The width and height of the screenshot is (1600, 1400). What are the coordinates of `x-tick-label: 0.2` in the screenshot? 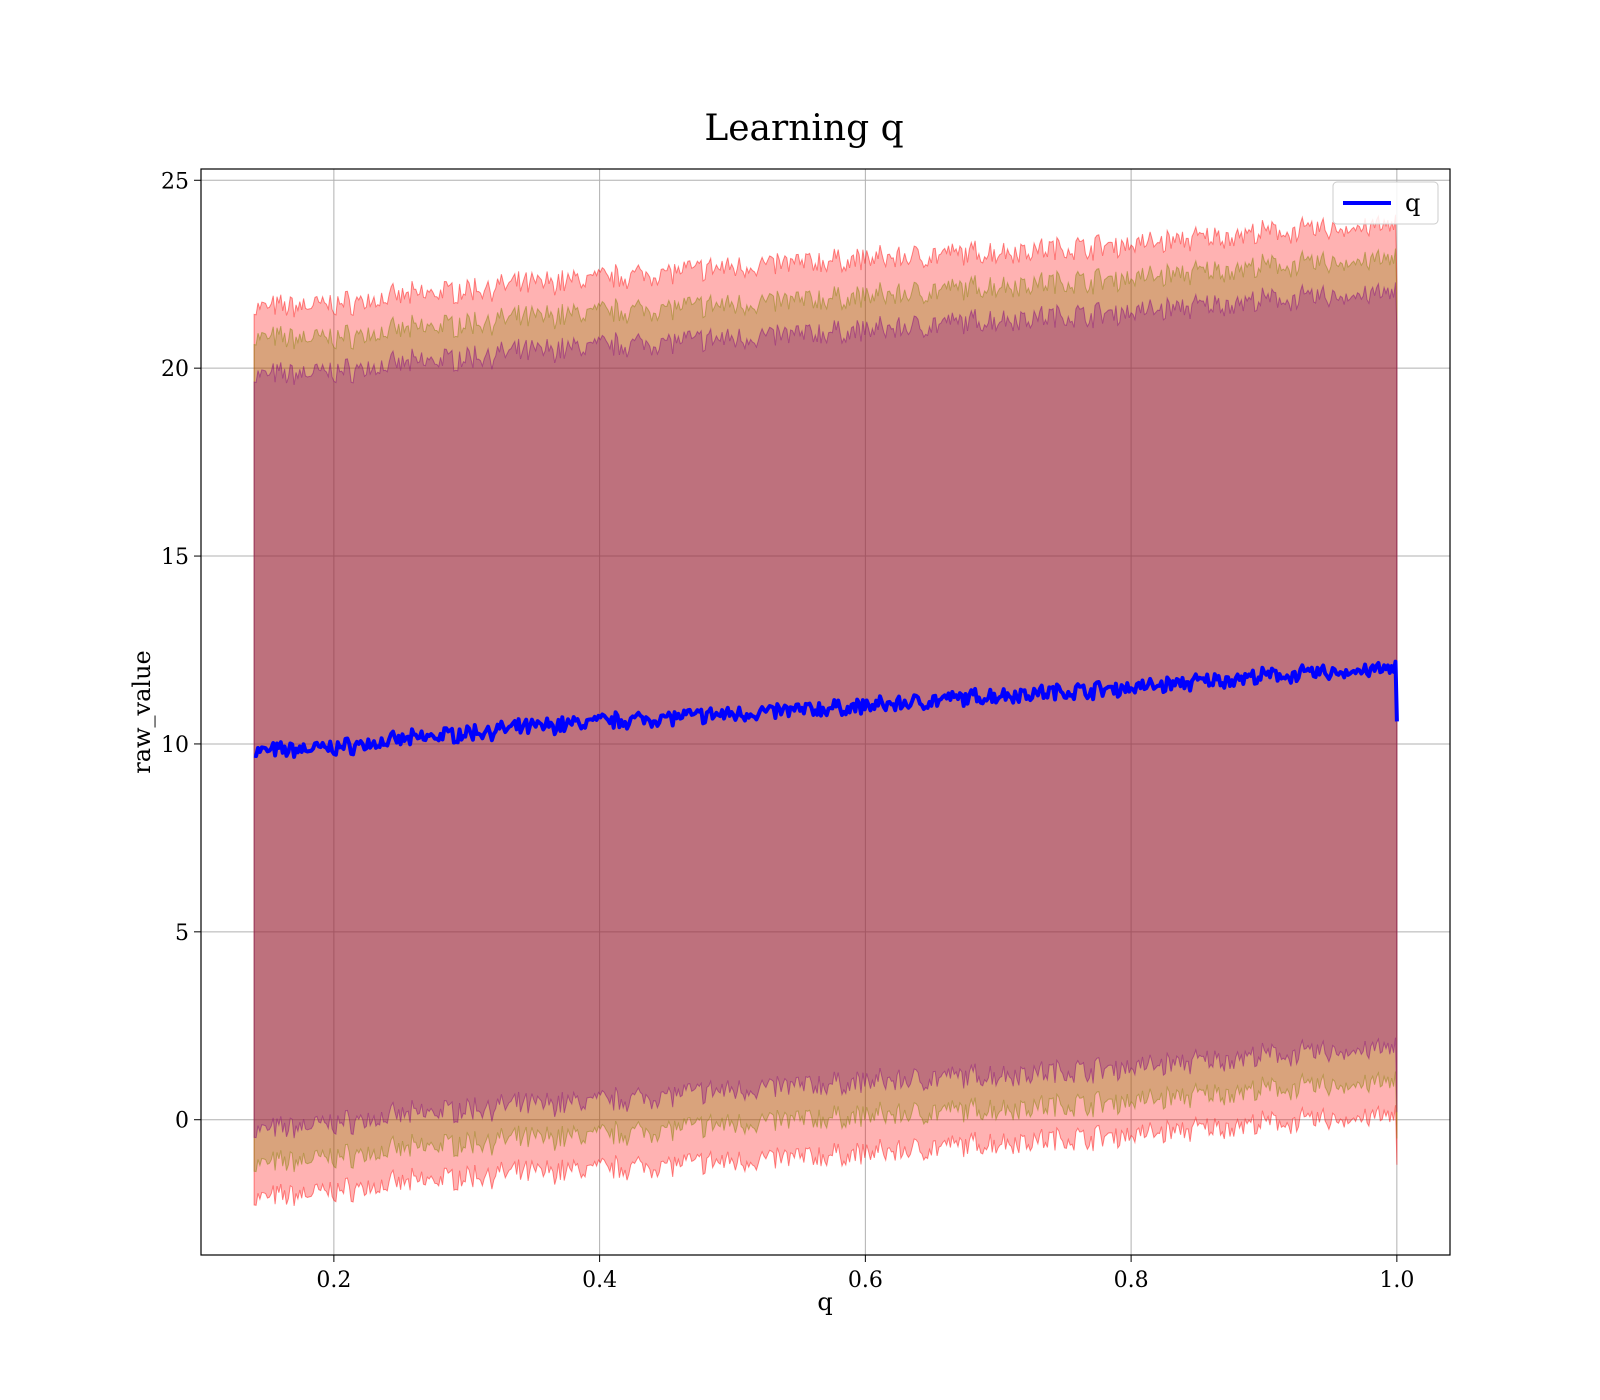 It's located at (333, 1280).